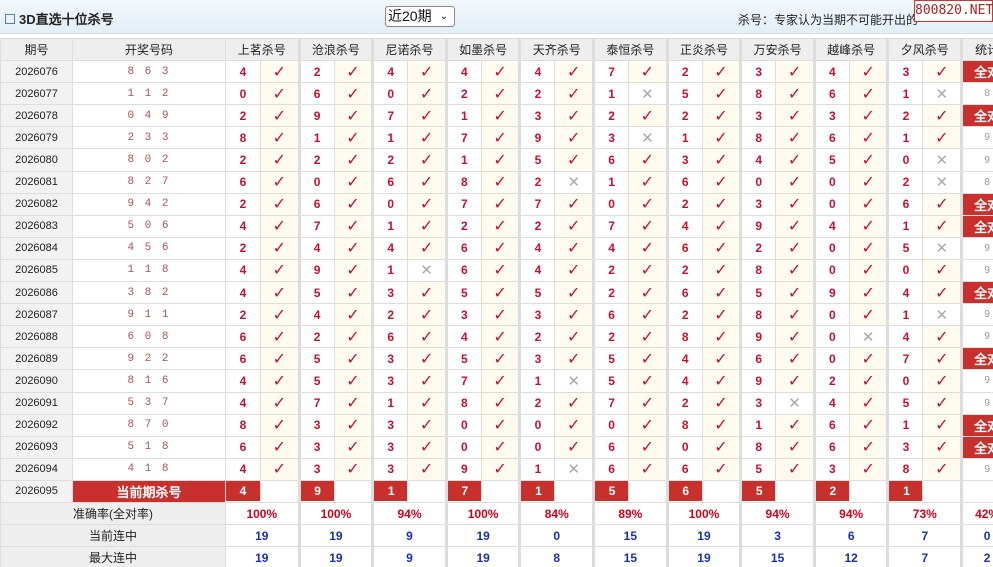 The width and height of the screenshot is (993, 567). I want to click on period-cell: 2026090, so click(36, 381).